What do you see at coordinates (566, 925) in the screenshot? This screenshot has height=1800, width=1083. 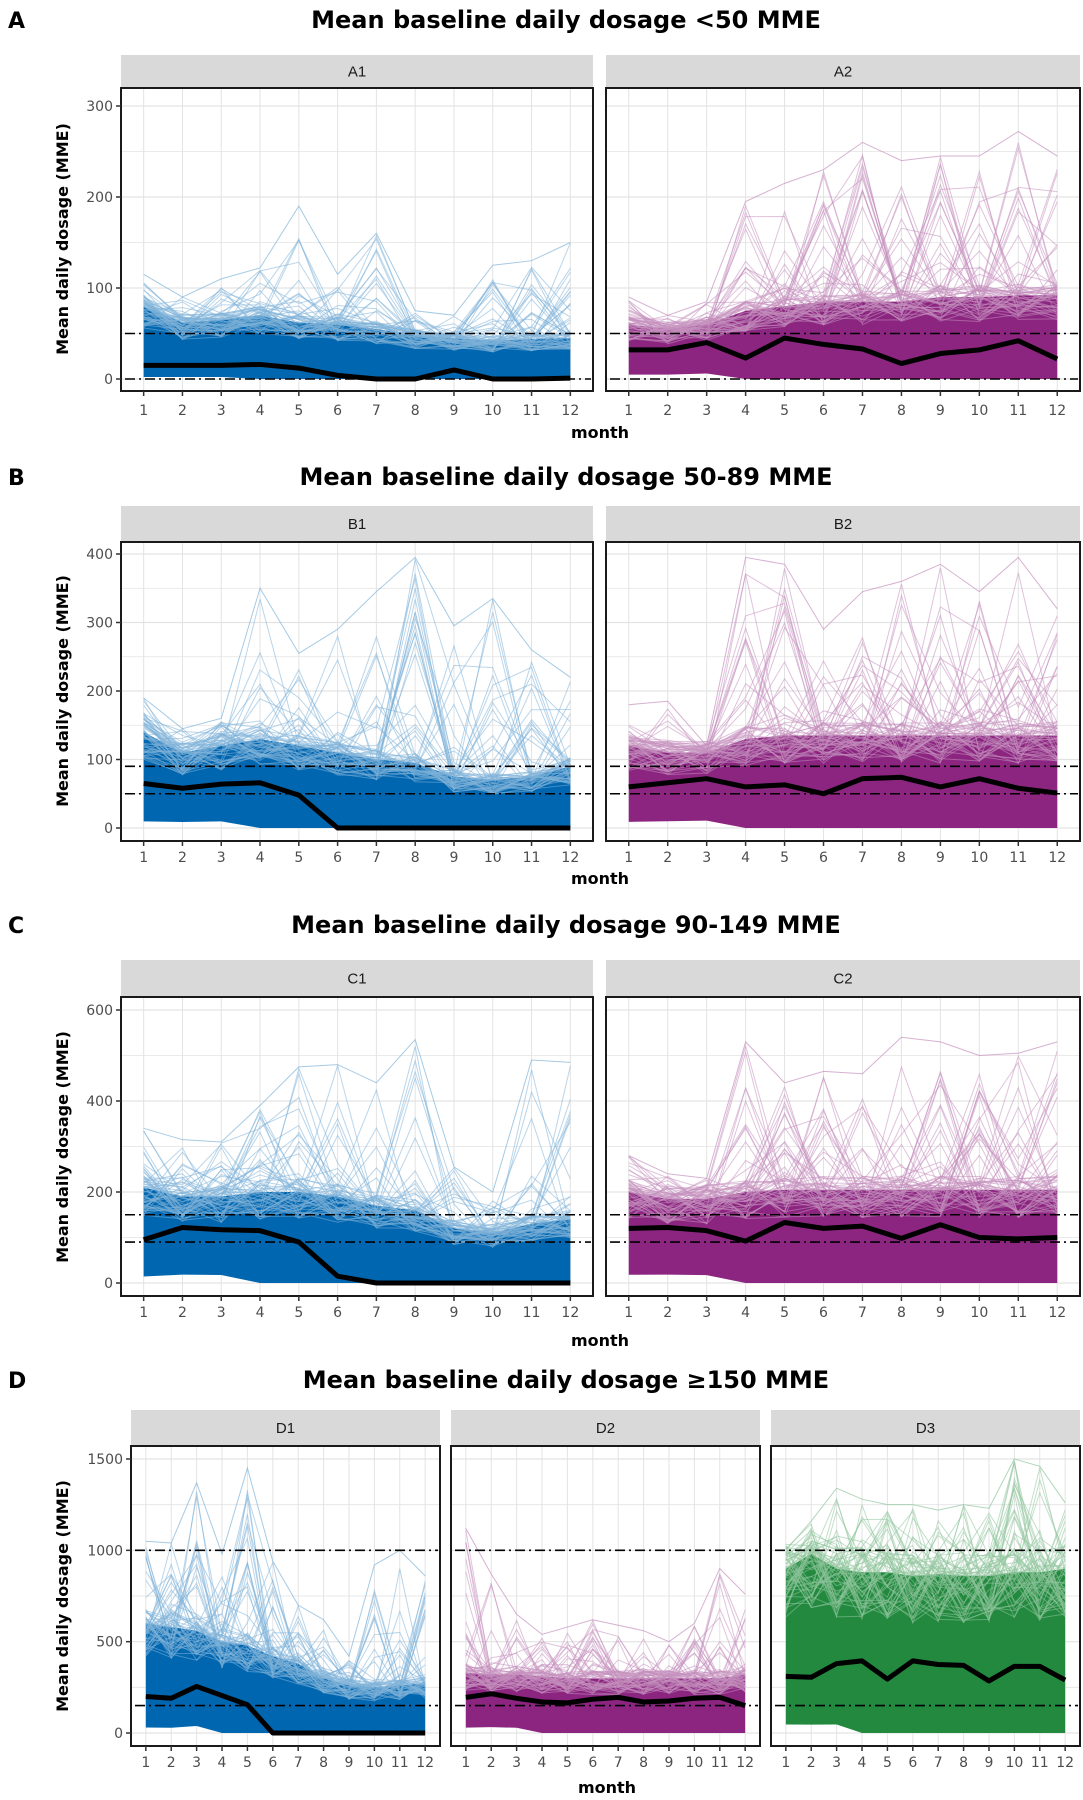 I see `section-title-c: Mean baseline daily dosage 90-149 MME` at bounding box center [566, 925].